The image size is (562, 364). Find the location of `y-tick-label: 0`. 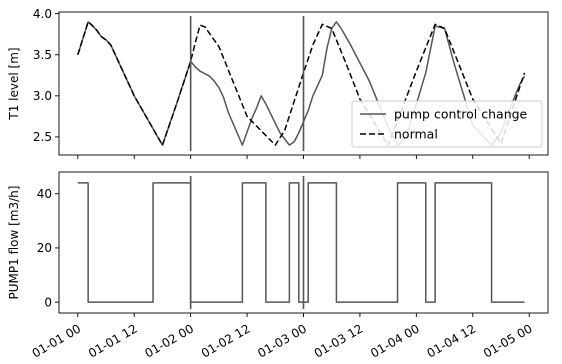

y-tick-label: 0 is located at coordinates (48, 302).